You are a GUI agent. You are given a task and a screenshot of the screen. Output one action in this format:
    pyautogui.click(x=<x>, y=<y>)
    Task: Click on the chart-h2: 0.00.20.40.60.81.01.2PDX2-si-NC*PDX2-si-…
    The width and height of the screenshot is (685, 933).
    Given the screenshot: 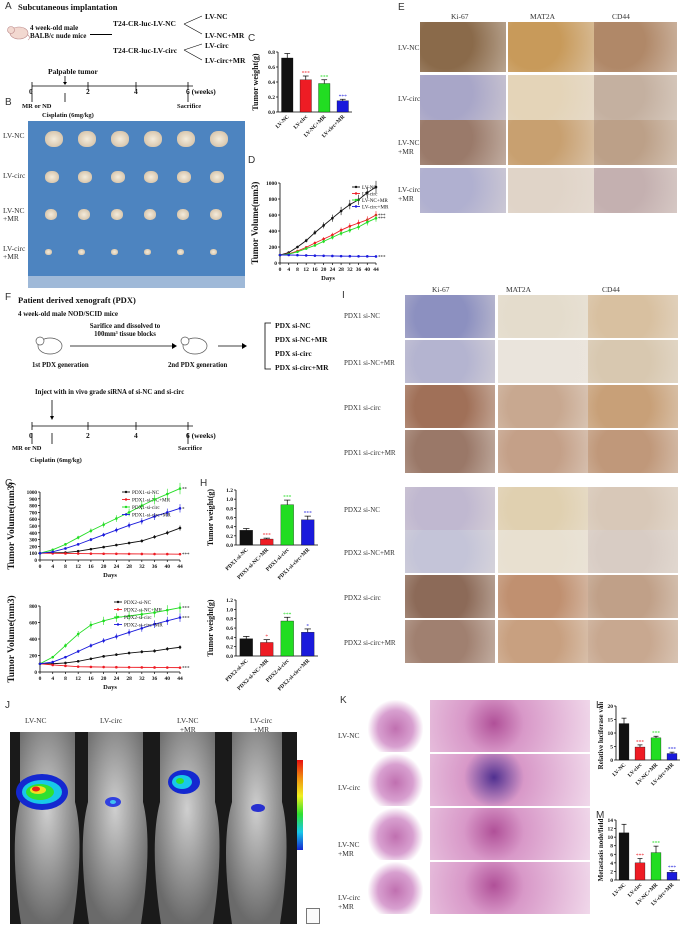 What is the action you would take?
    pyautogui.click(x=262, y=645)
    